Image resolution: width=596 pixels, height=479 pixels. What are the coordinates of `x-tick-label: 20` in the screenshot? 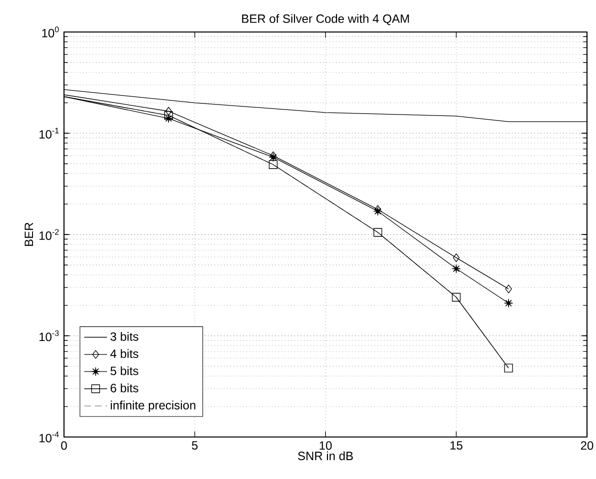 It's located at (587, 445).